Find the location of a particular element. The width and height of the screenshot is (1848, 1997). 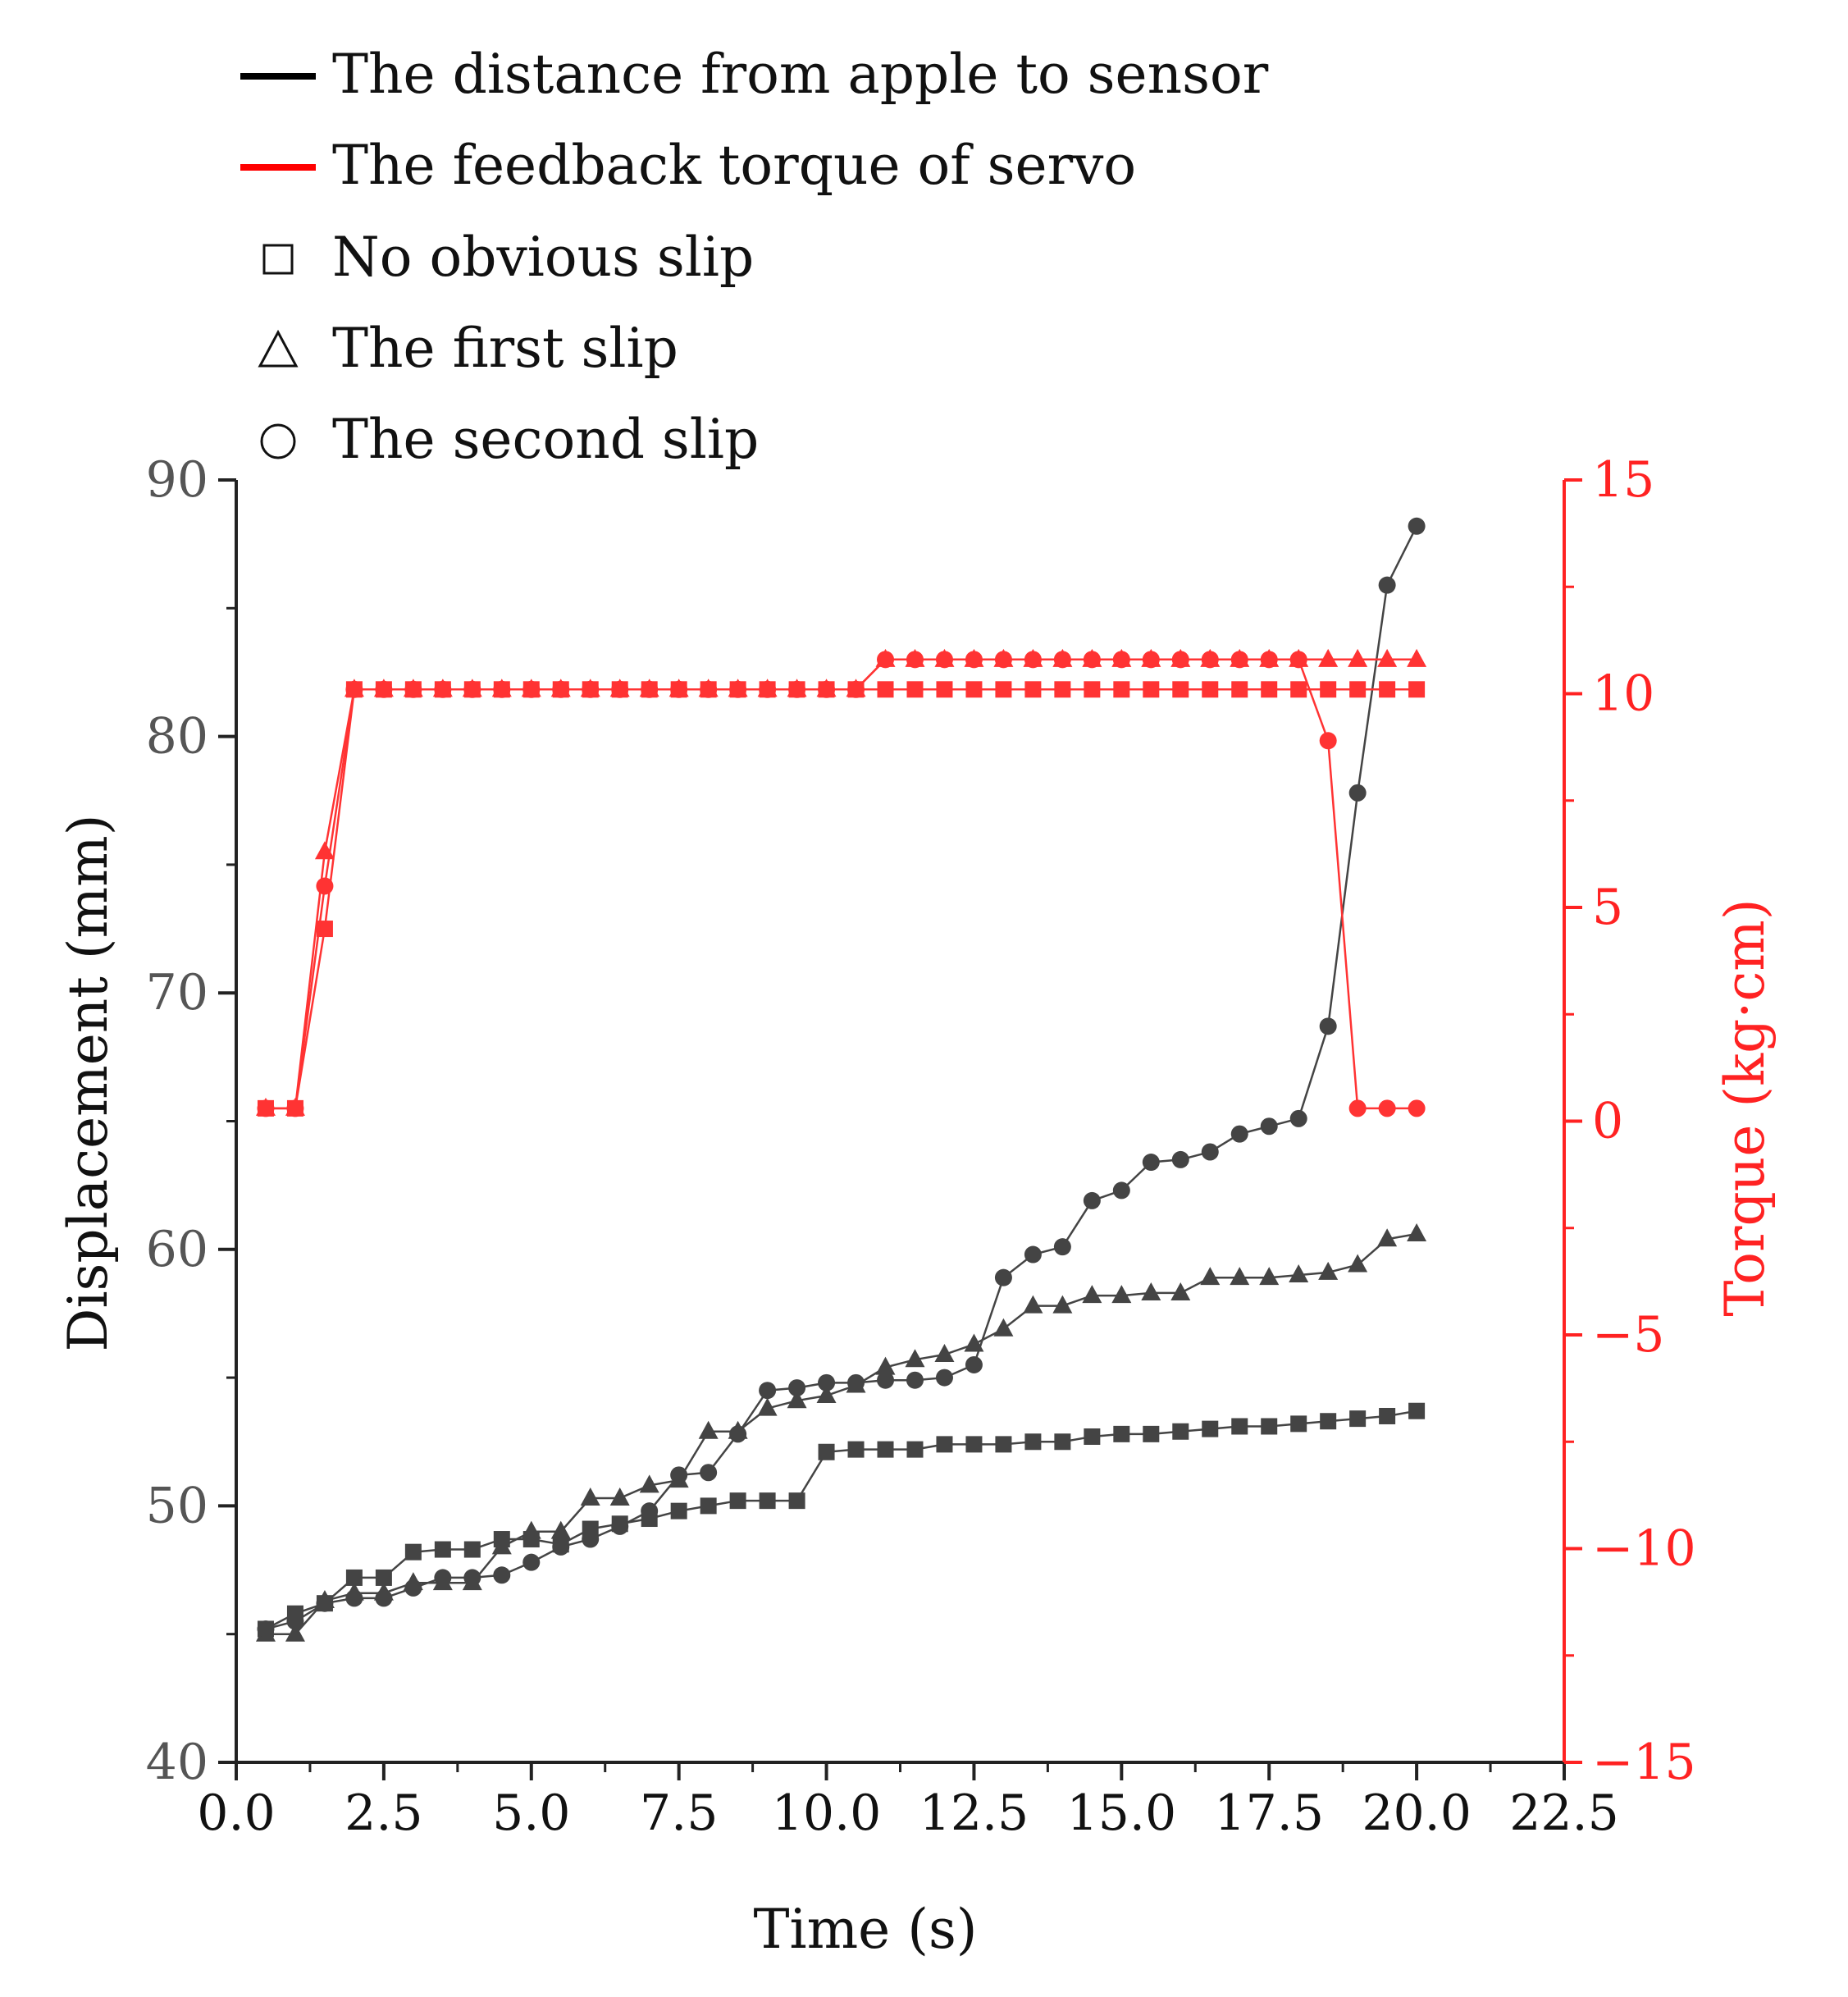

series-1-triangle is located at coordinates (841, 1432).